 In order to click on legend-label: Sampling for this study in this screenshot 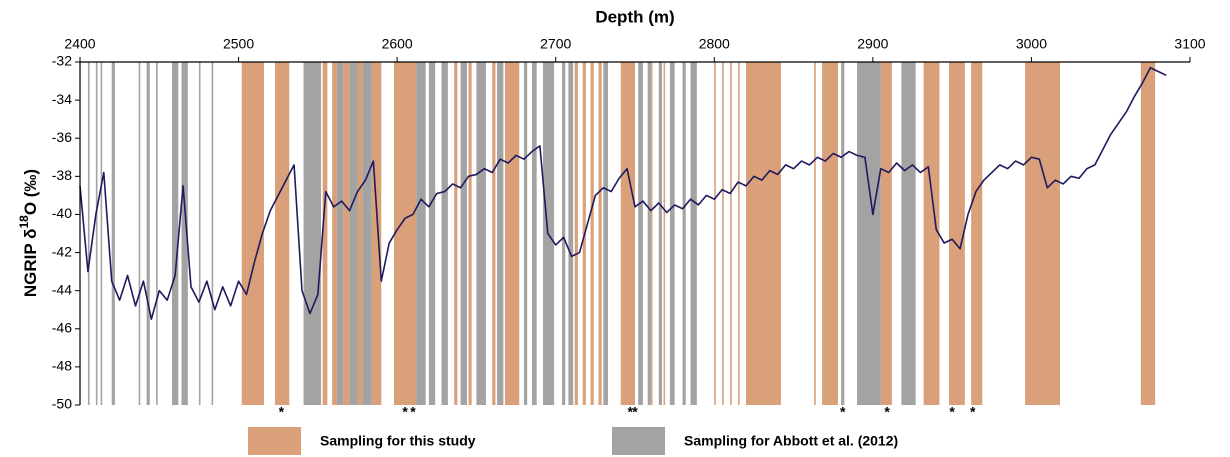, I will do `click(398, 441)`.